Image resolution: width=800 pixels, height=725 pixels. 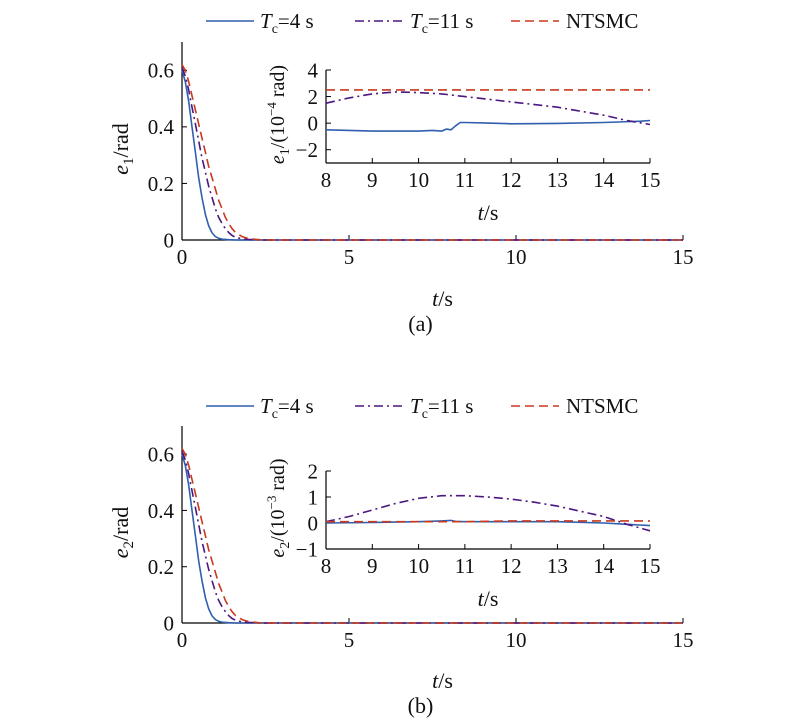 What do you see at coordinates (307, 549) in the screenshot?
I see `inset-y-tick-label: −1` at bounding box center [307, 549].